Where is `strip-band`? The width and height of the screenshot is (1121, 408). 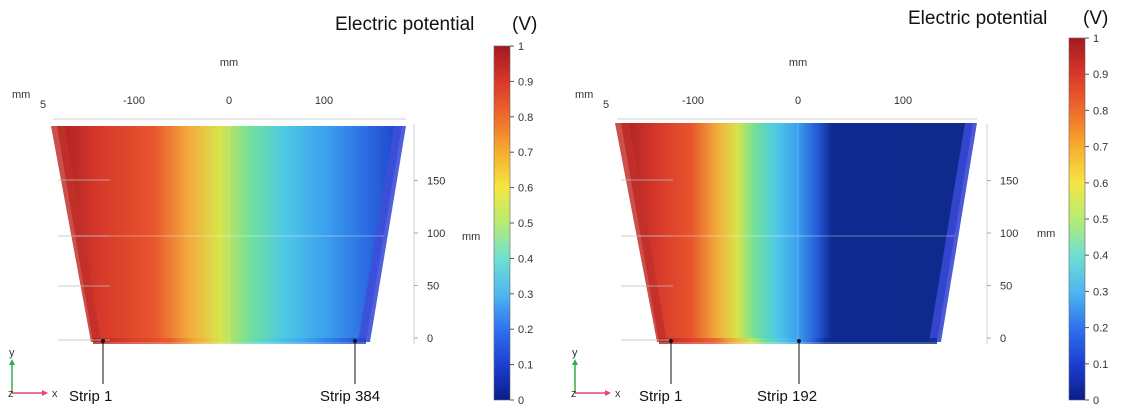 strip-band is located at coordinates (229, 341).